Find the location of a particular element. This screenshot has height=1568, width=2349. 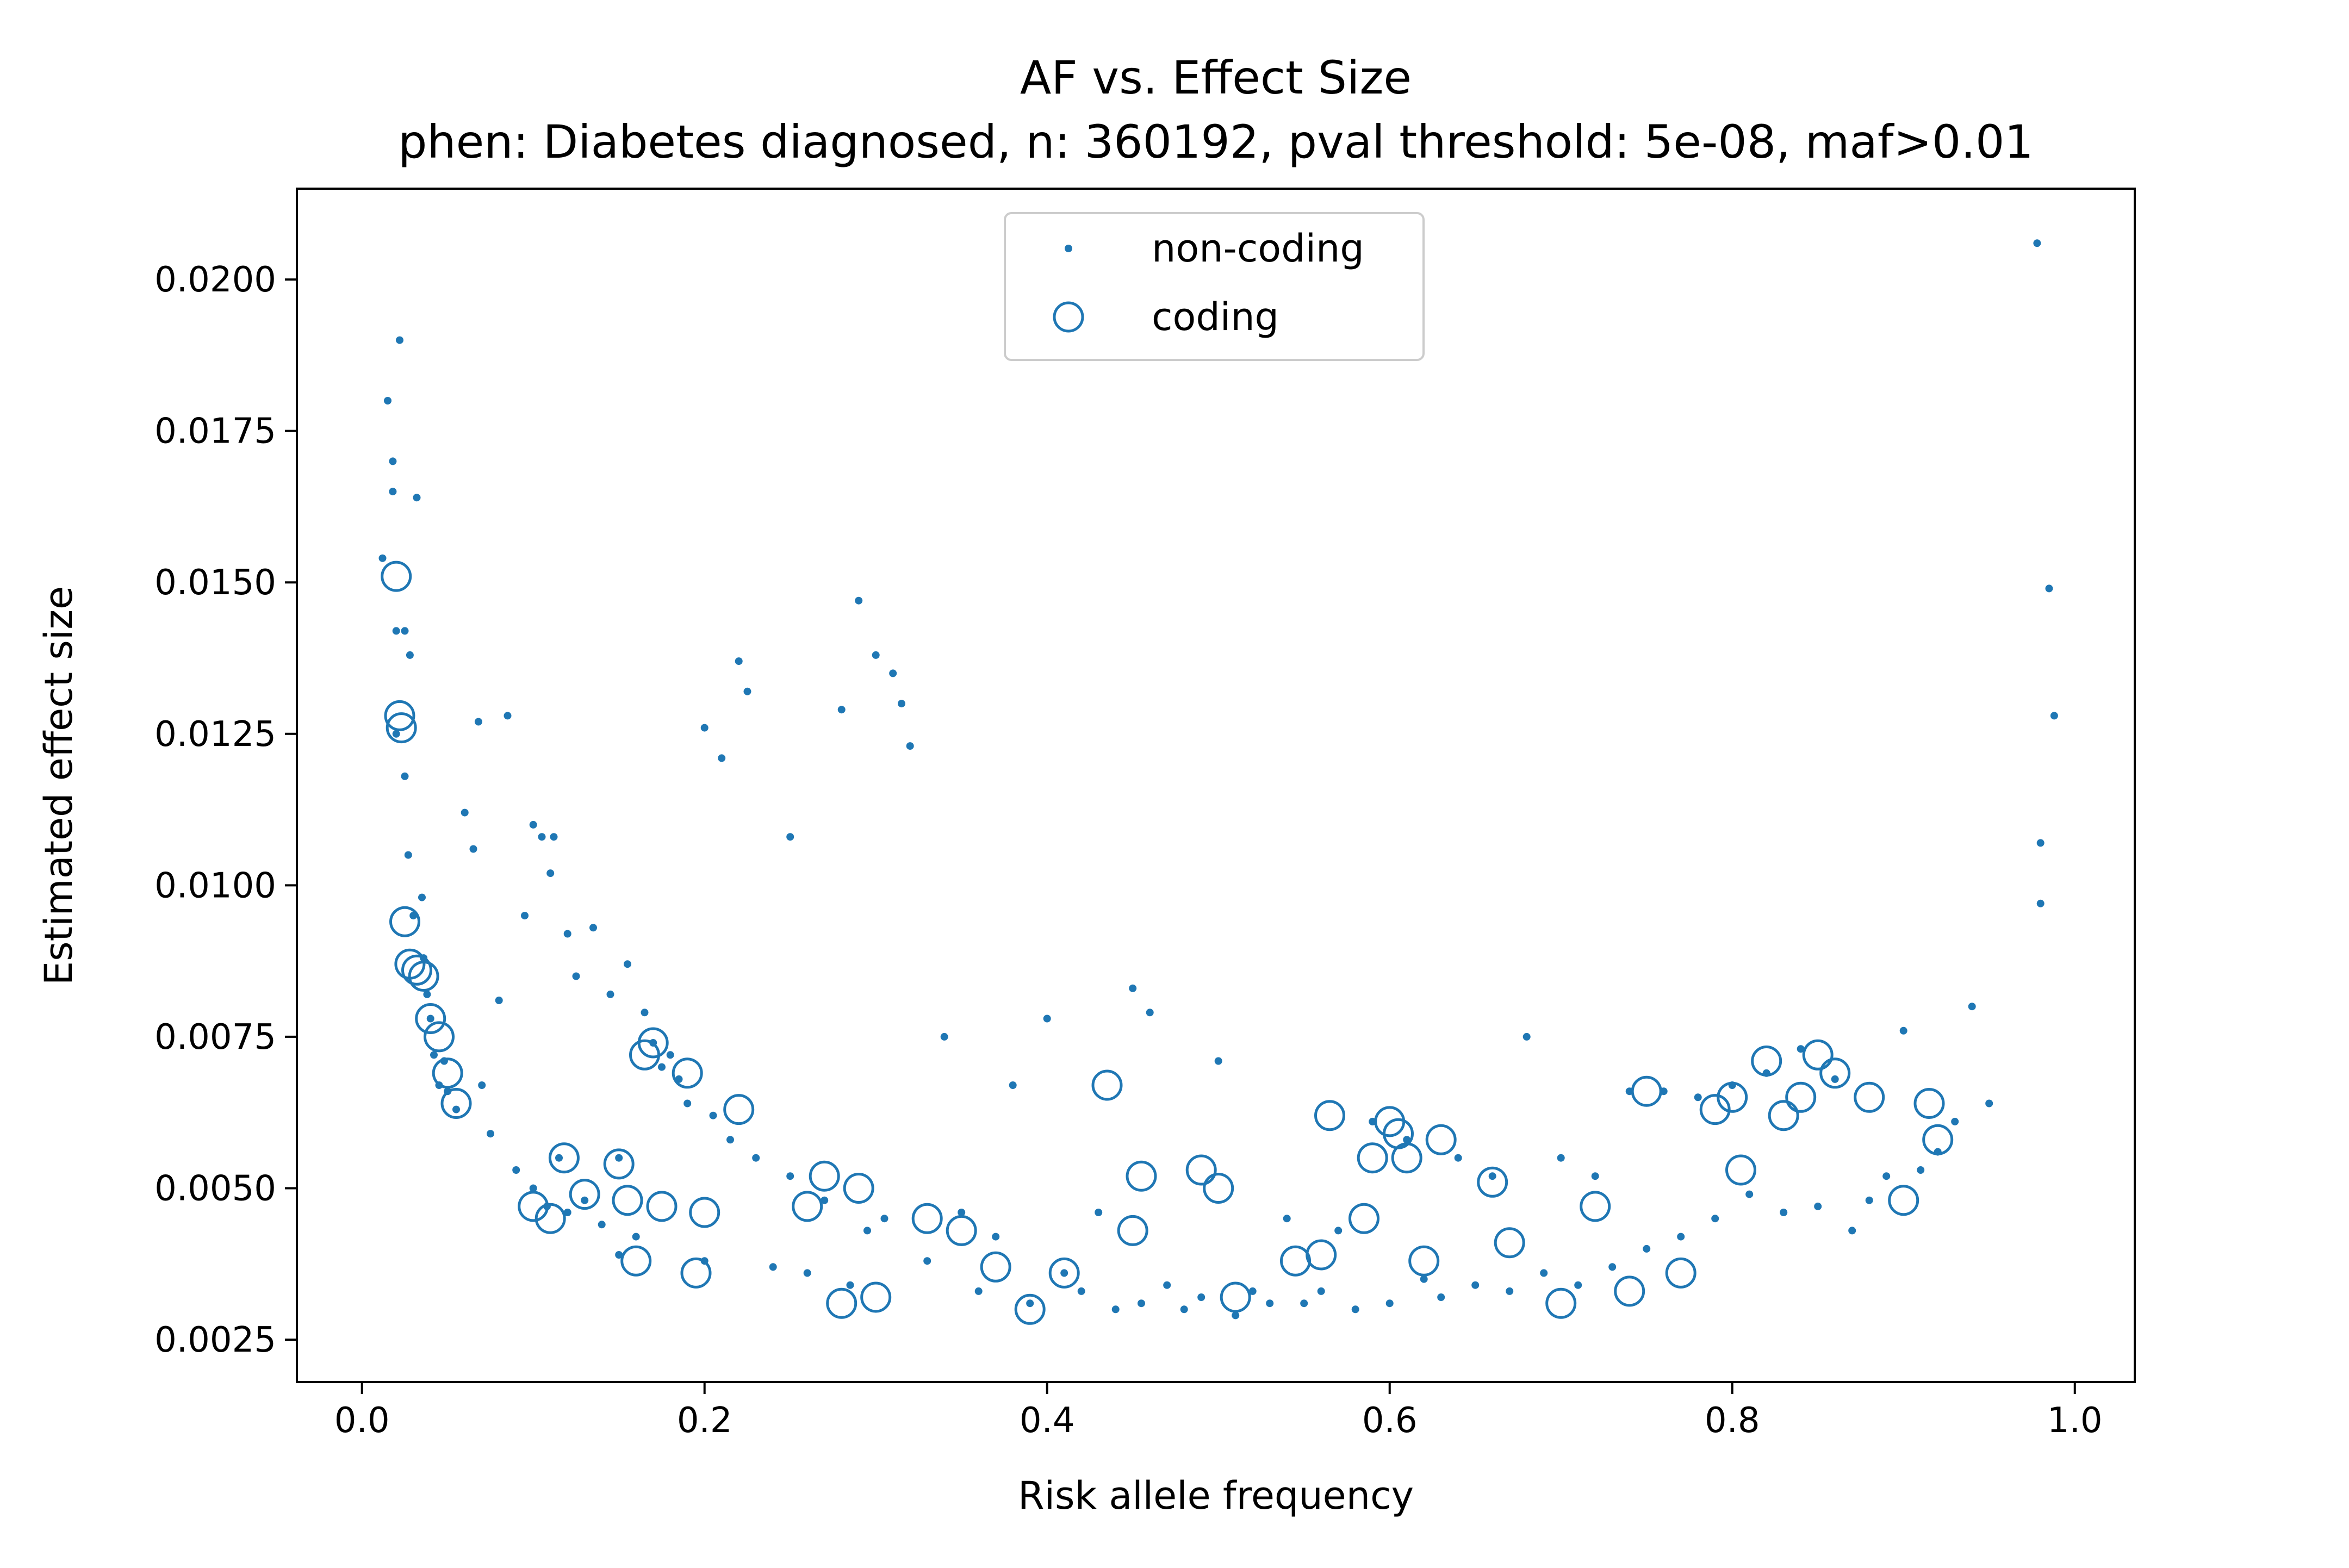

legend-box is located at coordinates (1214, 286).